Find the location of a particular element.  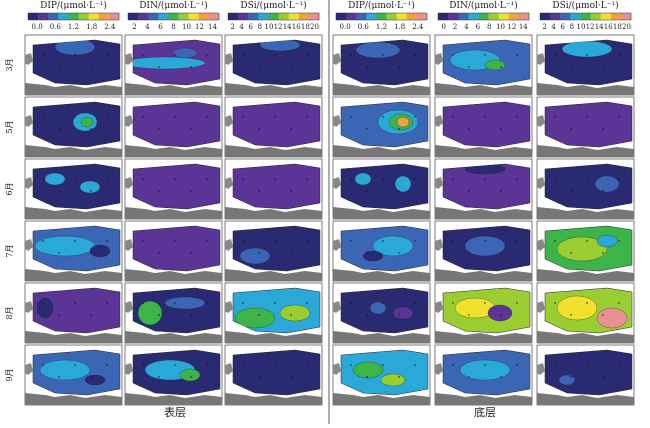

colorbar-tick: 10 is located at coordinates (268, 27).